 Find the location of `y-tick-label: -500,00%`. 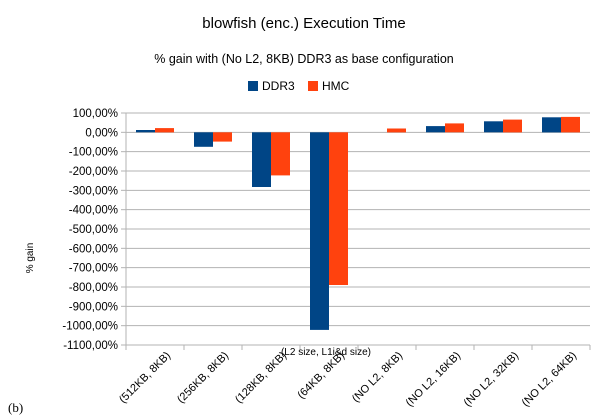

y-tick-label: -500,00% is located at coordinates (93, 230).